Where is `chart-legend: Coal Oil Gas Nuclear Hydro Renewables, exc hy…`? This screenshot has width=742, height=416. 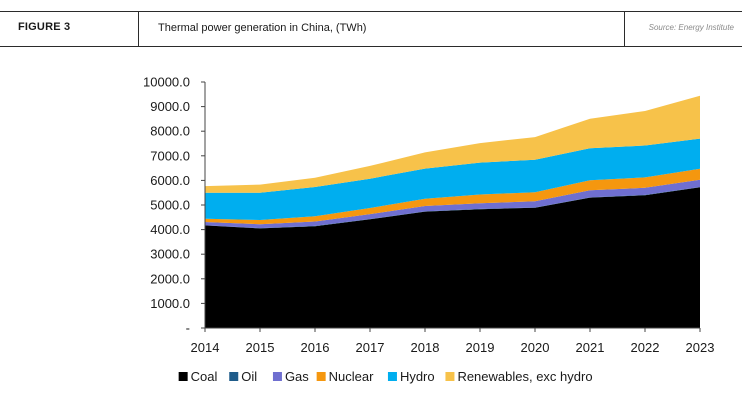
chart-legend: Coal Oil Gas Nuclear Hydro Renewables, exc hy… is located at coordinates (385, 376).